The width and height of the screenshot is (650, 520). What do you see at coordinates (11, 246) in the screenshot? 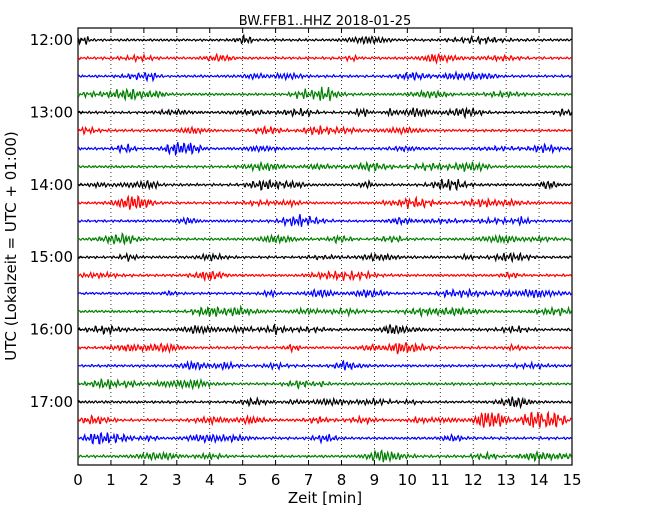
I see `y-axis-label: UTC (Lokalzeit = UTC + 01:00)` at bounding box center [11, 246].